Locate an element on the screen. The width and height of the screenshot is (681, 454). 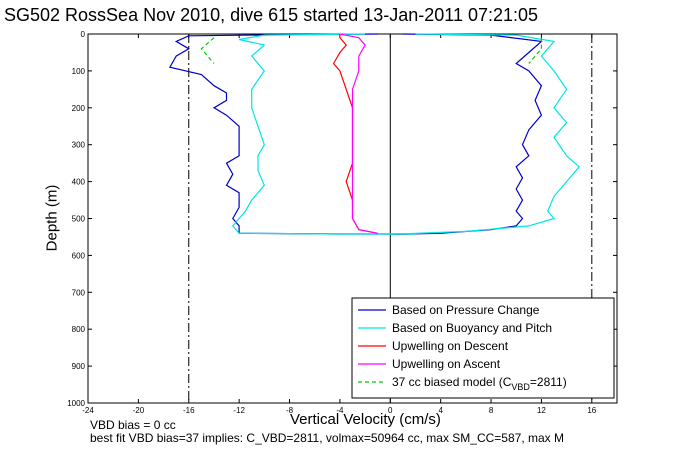
x-tick-label: -20 is located at coordinates (139, 410).